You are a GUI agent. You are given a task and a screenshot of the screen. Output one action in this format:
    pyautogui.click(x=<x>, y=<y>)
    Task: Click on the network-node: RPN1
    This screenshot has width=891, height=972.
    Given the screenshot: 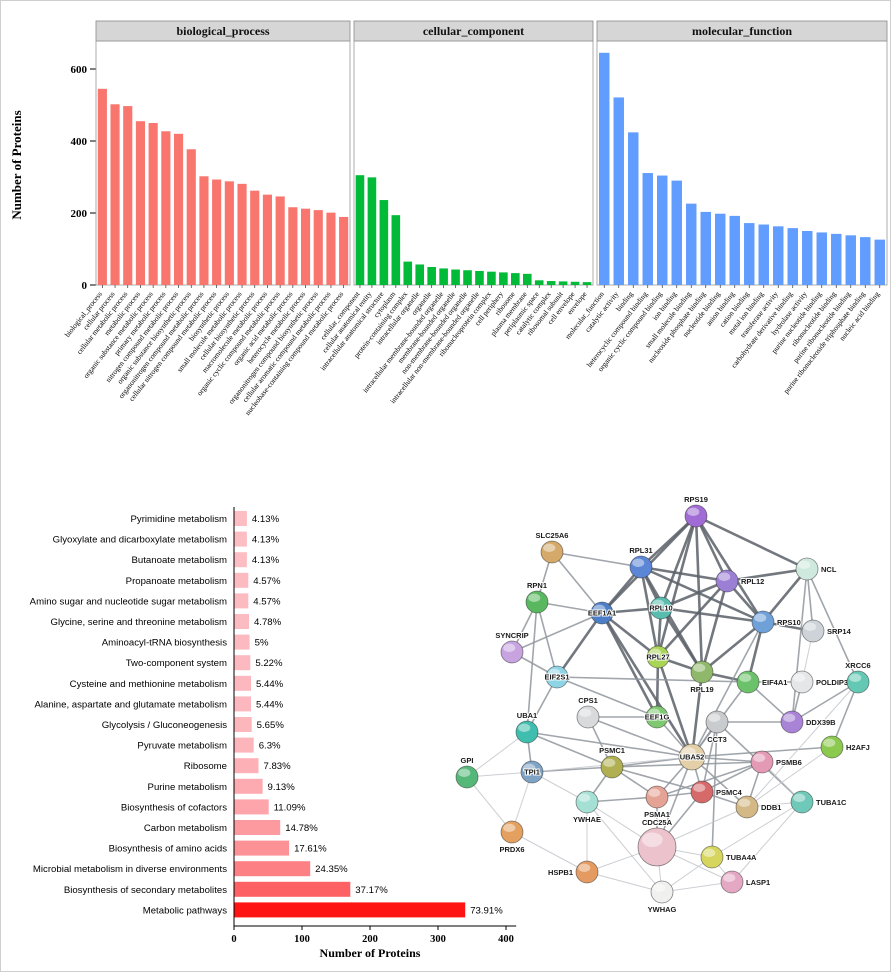 What is the action you would take?
    pyautogui.click(x=537, y=597)
    